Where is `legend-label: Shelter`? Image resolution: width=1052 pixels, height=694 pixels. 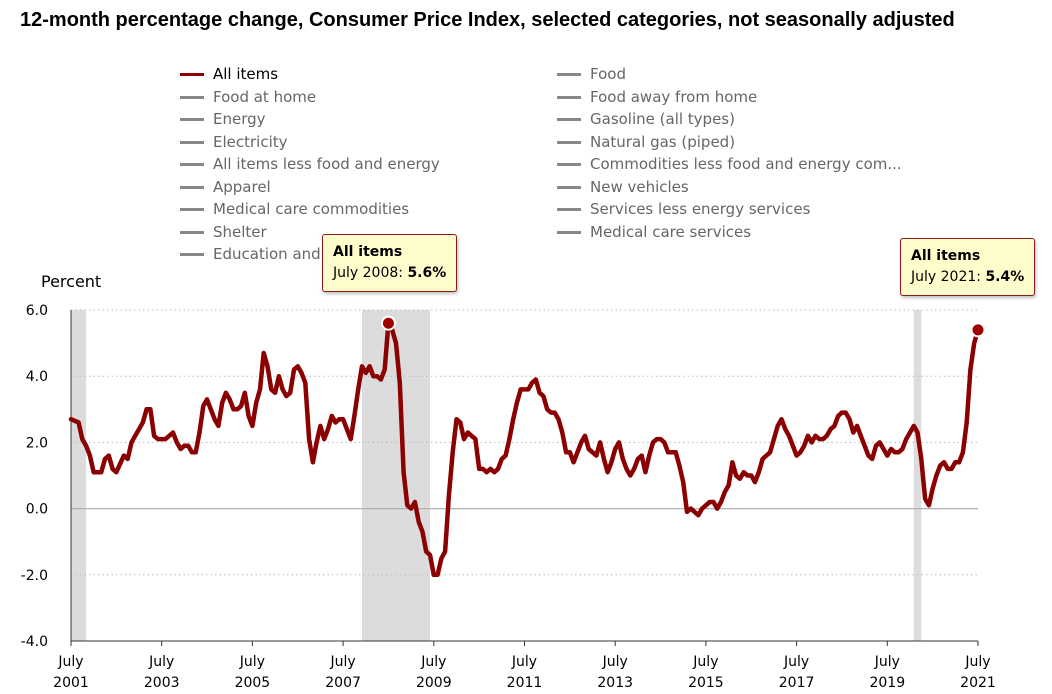
legend-label: Shelter is located at coordinates (240, 231).